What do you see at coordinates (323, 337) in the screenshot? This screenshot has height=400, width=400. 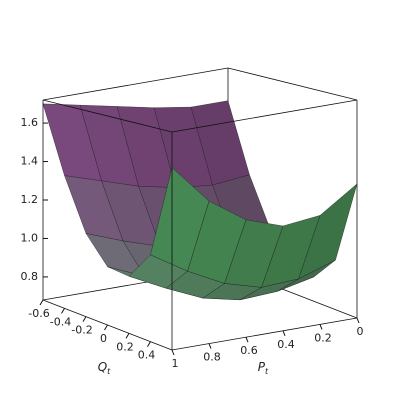 I see `y-tick-label: 0.2` at bounding box center [323, 337].